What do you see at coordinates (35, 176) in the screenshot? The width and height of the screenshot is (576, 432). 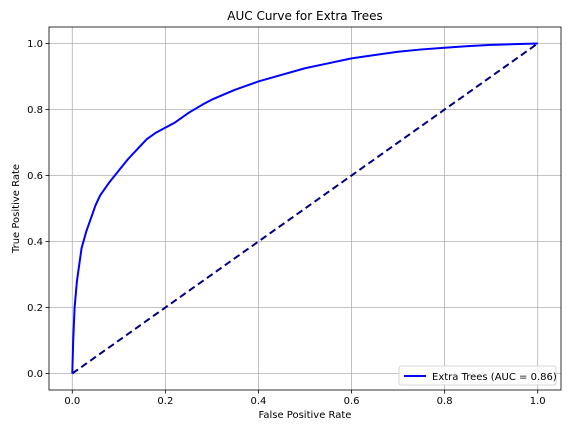 I see `y-tick-label: 0.6` at bounding box center [35, 176].